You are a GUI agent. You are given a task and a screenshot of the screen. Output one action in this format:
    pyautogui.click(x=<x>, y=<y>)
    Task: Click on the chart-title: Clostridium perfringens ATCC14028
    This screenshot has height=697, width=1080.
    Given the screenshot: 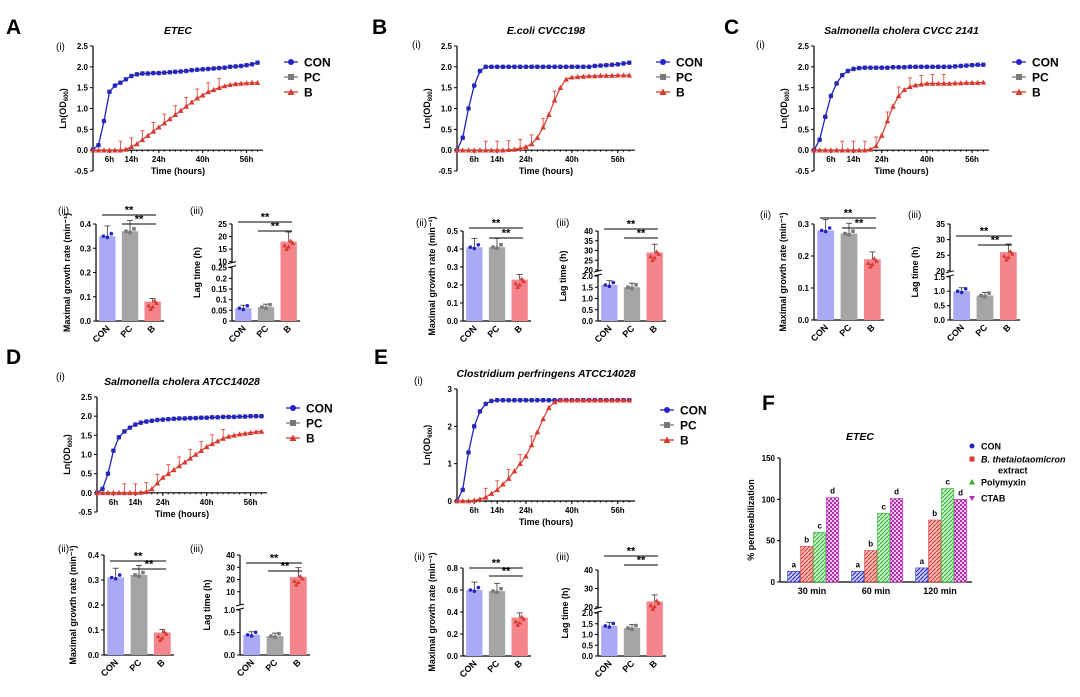 What is the action you would take?
    pyautogui.click(x=545, y=374)
    